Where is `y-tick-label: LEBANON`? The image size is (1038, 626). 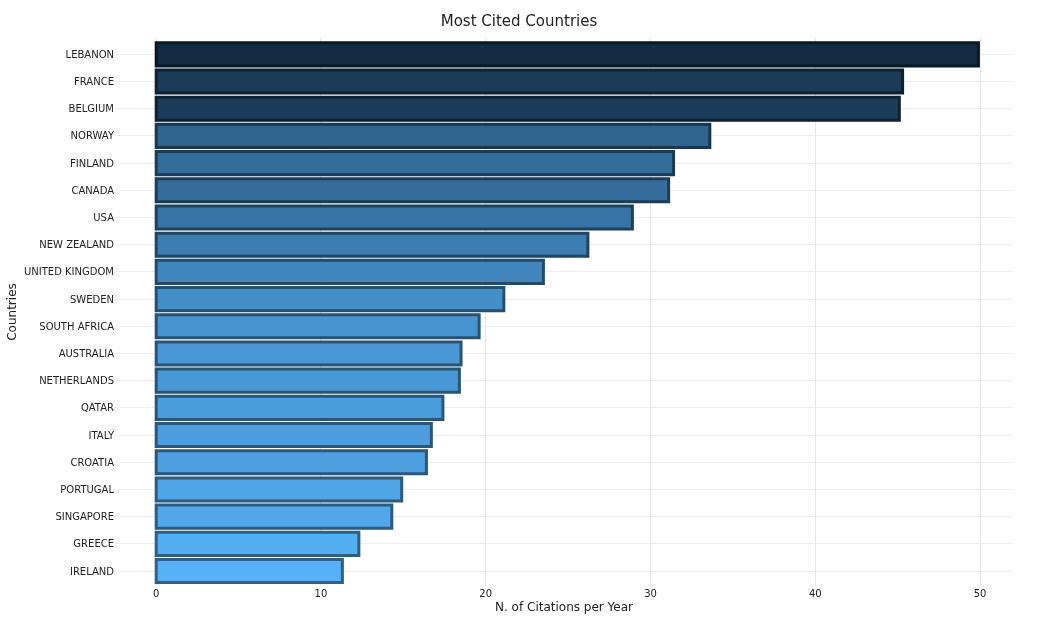 y-tick-label: LEBANON is located at coordinates (89, 54).